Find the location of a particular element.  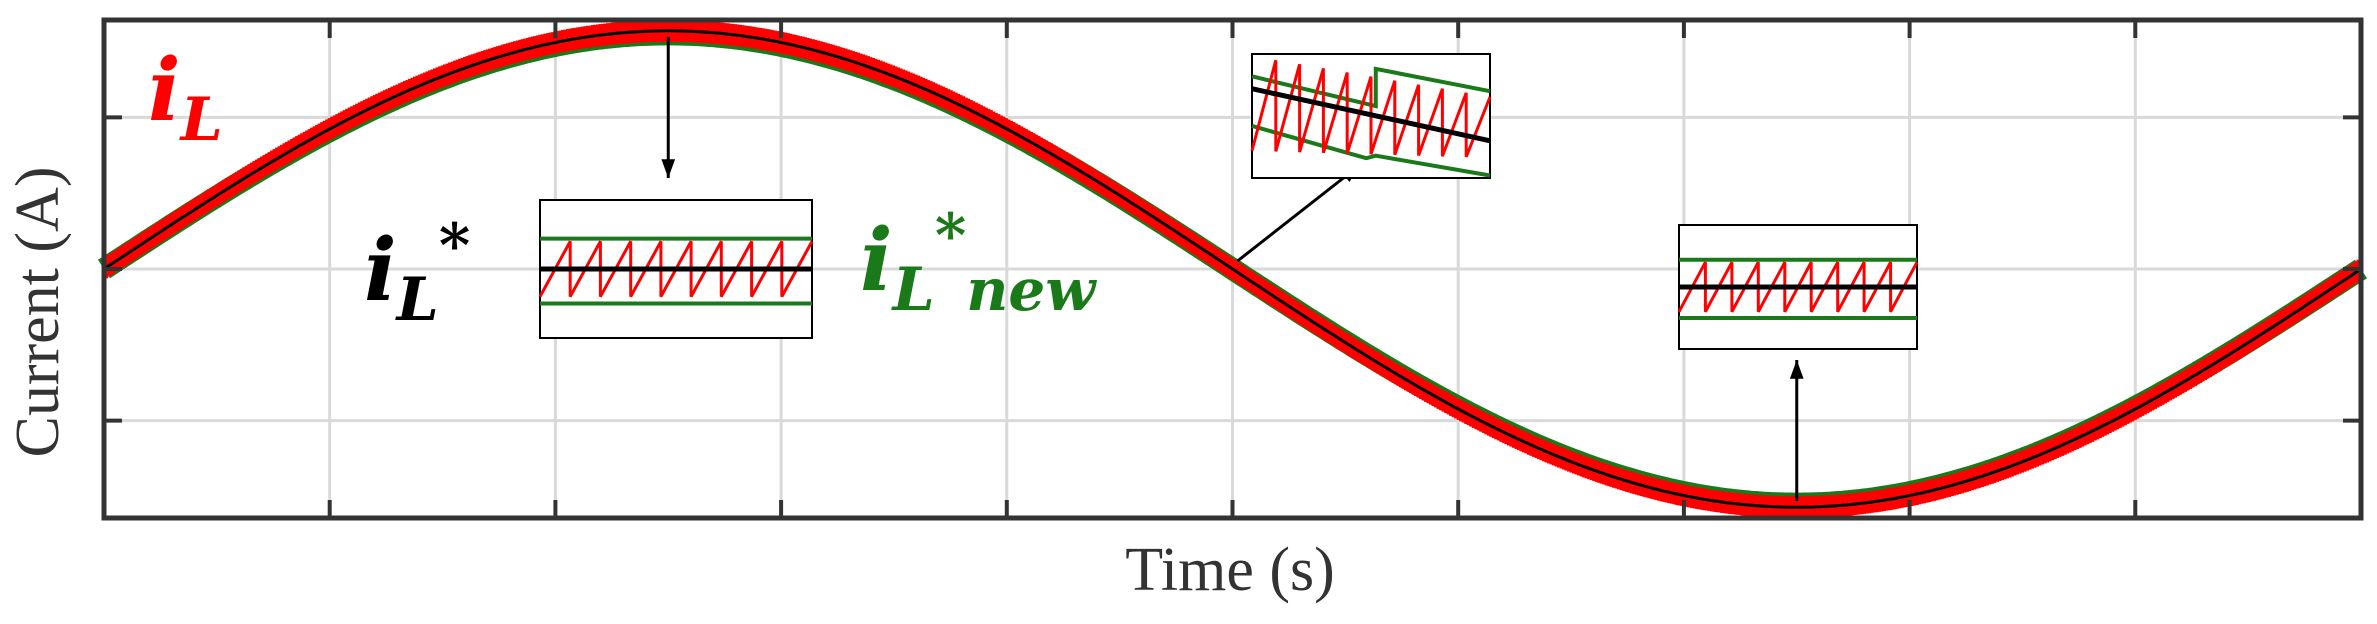

inset-zero-green-top is located at coordinates (1371, 87).